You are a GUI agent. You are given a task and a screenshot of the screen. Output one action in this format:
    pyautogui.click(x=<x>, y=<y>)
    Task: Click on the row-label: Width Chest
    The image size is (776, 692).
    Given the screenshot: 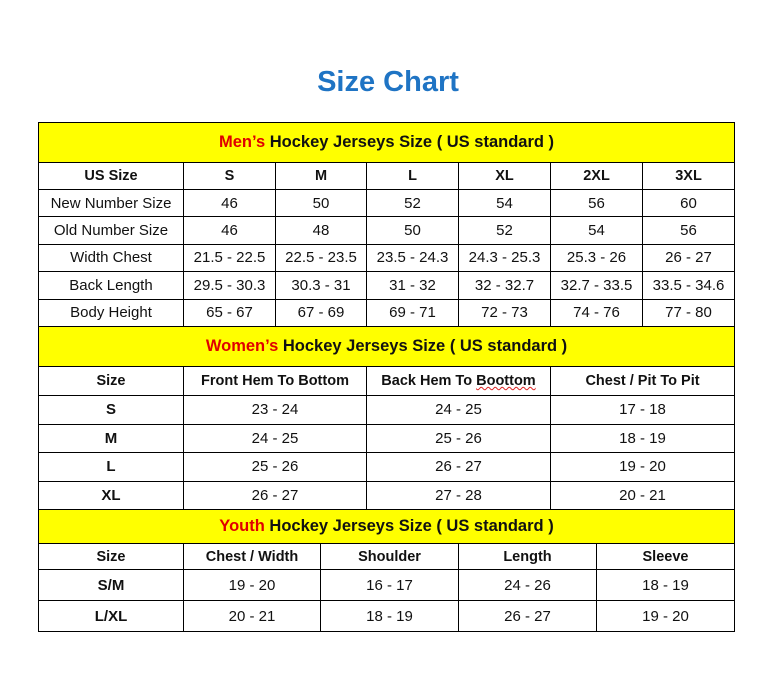 What is the action you would take?
    pyautogui.click(x=111, y=258)
    